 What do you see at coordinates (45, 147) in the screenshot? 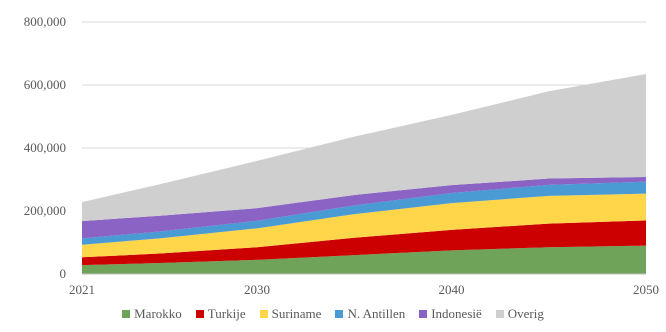
I see `y-tick-label: 400,000` at bounding box center [45, 147].